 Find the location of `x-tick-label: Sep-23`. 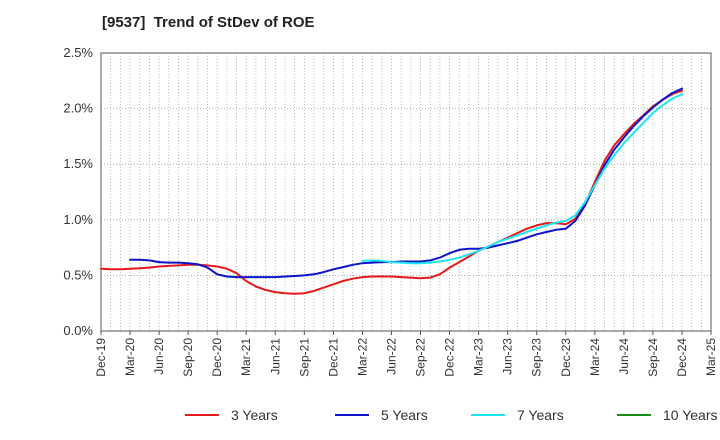

x-tick-label: Sep-23 is located at coordinates (537, 357).